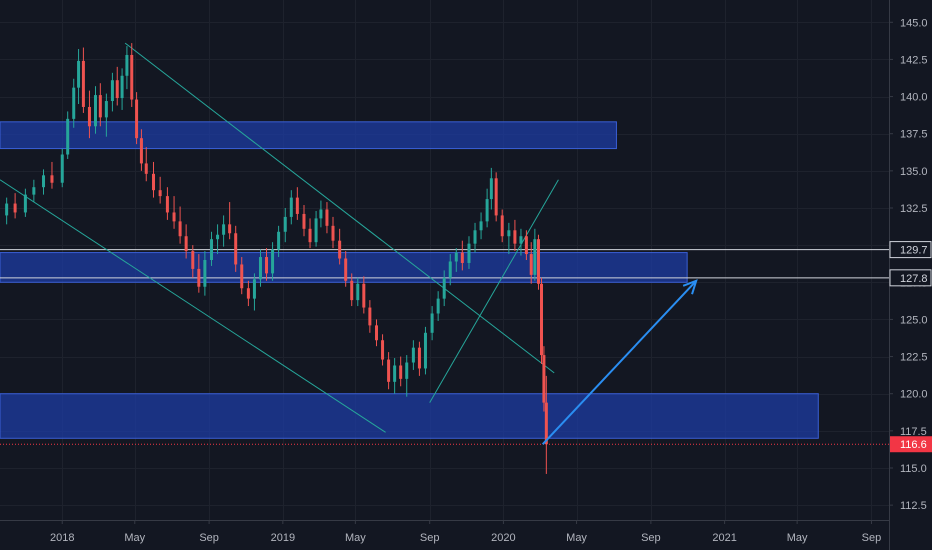 Image resolution: width=932 pixels, height=550 pixels. What do you see at coordinates (503, 538) in the screenshot?
I see `time-tick-label: 2020` at bounding box center [503, 538].